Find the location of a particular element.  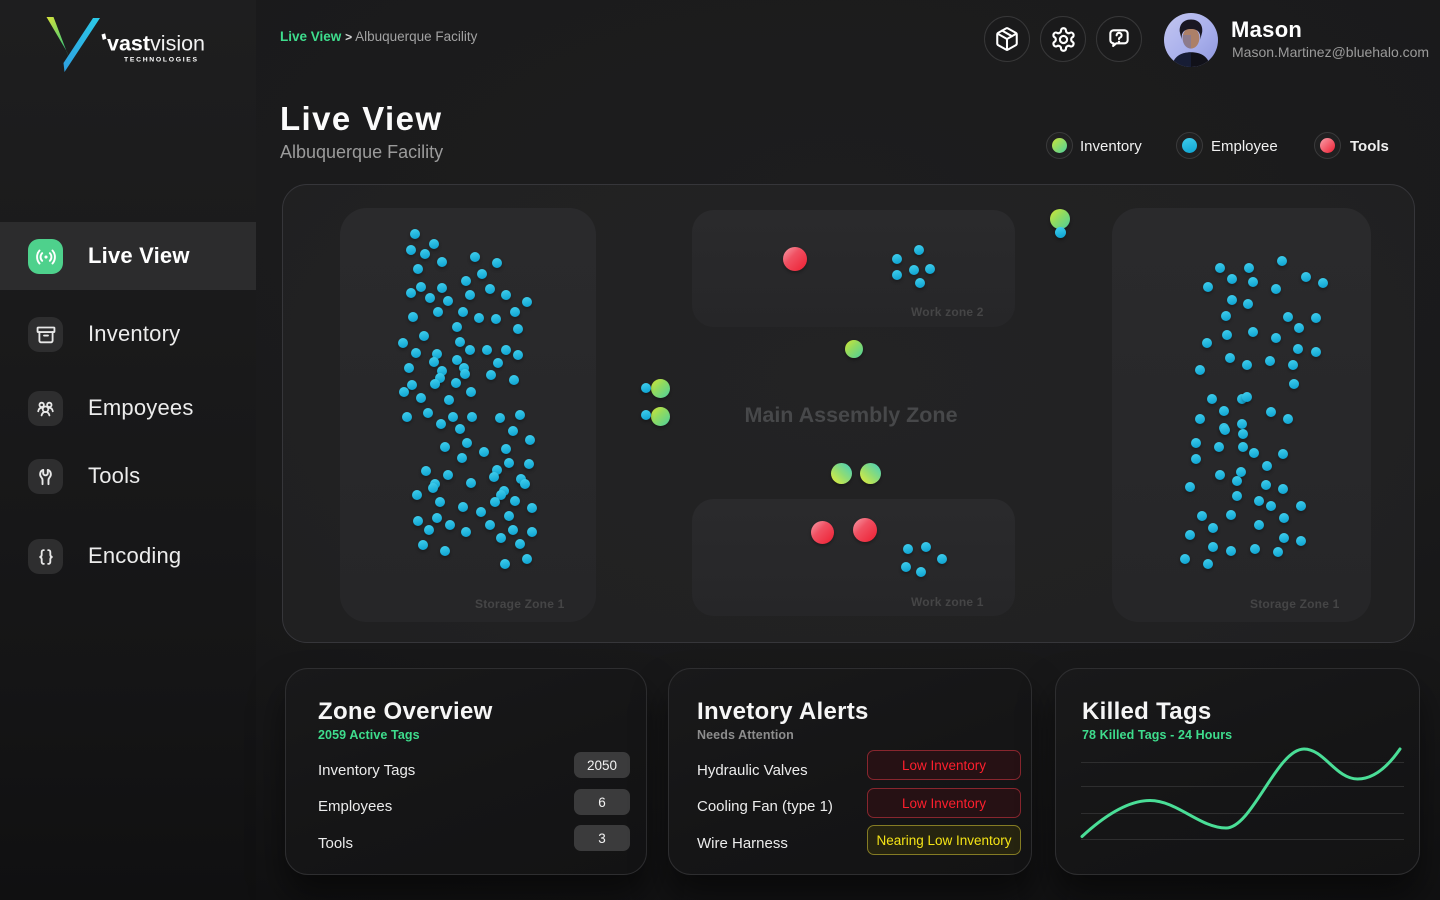

svg-text: TECHNOLOGIES is located at coordinates (161, 60).